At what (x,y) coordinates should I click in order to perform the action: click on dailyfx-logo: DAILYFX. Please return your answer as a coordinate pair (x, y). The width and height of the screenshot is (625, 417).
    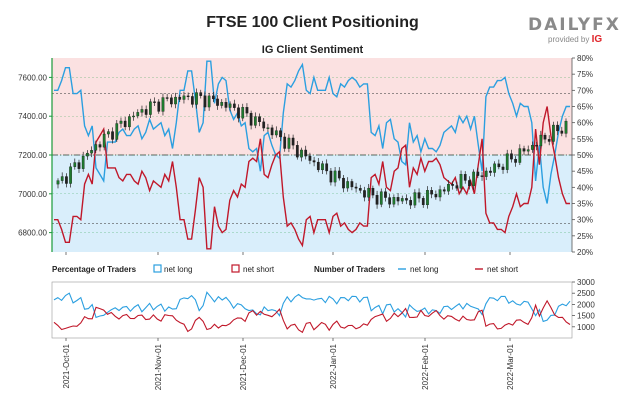
    Looking at the image, I should click on (574, 25).